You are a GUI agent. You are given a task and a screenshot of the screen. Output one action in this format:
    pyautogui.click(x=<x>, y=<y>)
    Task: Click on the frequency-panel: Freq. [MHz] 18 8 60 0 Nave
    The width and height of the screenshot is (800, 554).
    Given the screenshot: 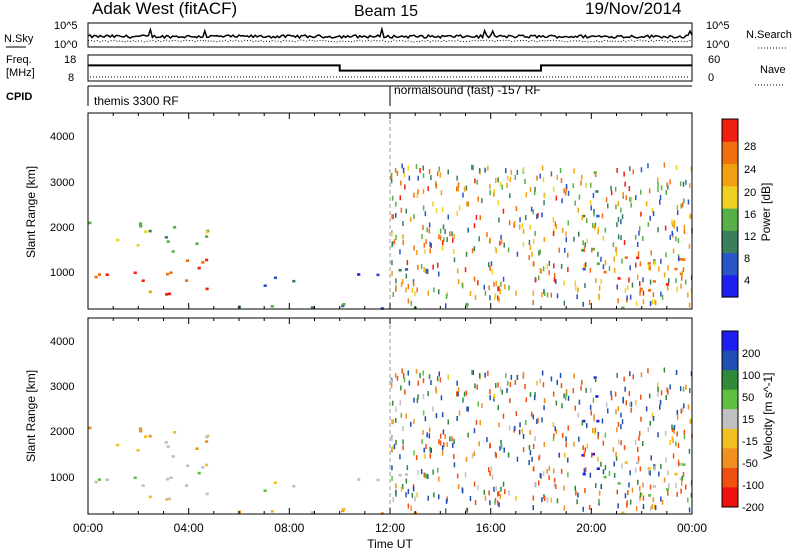 What is the action you would take?
    pyautogui.click(x=396, y=70)
    